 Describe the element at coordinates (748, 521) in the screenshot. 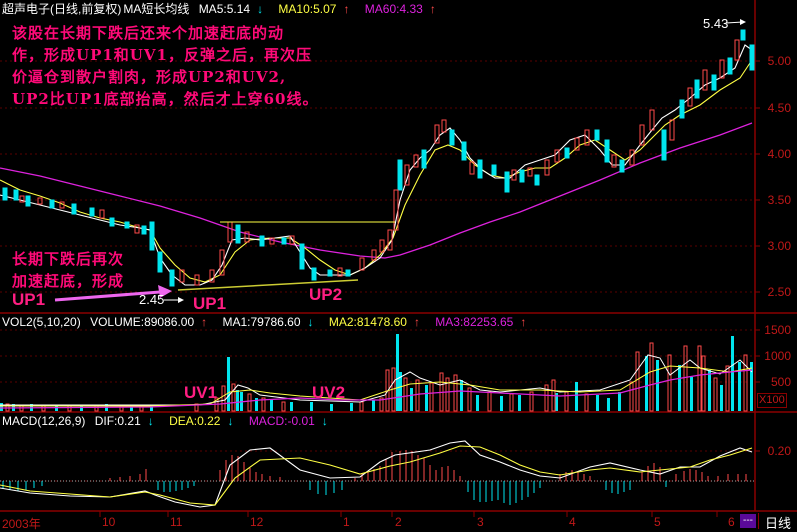

I see `period-toggle-button: ---` at that location.